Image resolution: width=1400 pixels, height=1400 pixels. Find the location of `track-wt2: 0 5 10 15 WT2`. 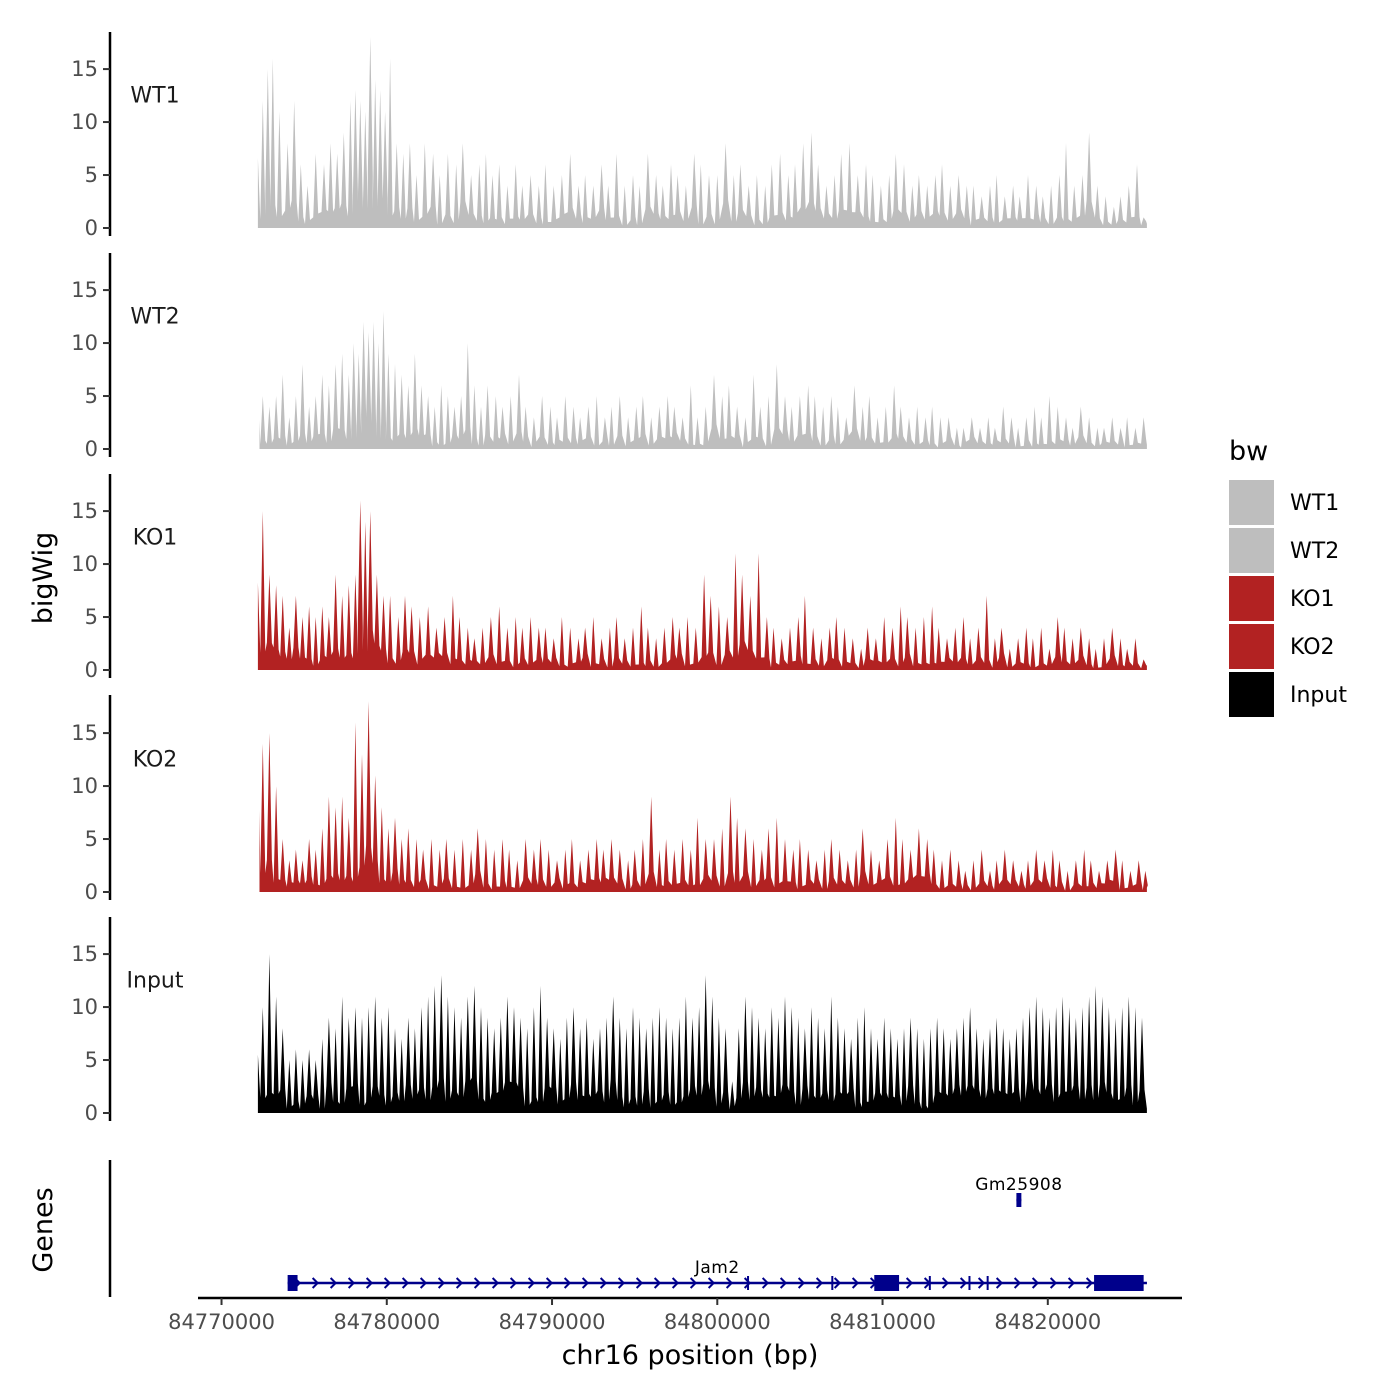

track-wt2: 0 5 10 15 WT2 is located at coordinates (609, 357).